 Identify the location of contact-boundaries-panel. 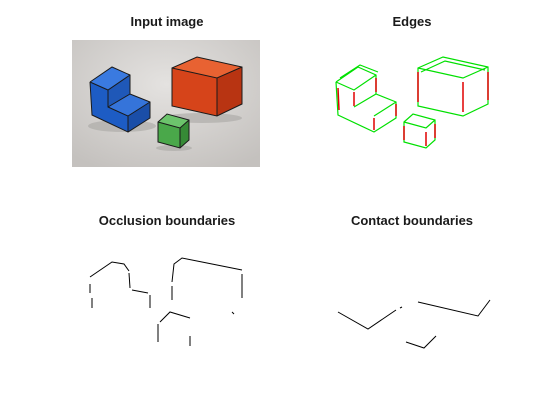
(412, 303).